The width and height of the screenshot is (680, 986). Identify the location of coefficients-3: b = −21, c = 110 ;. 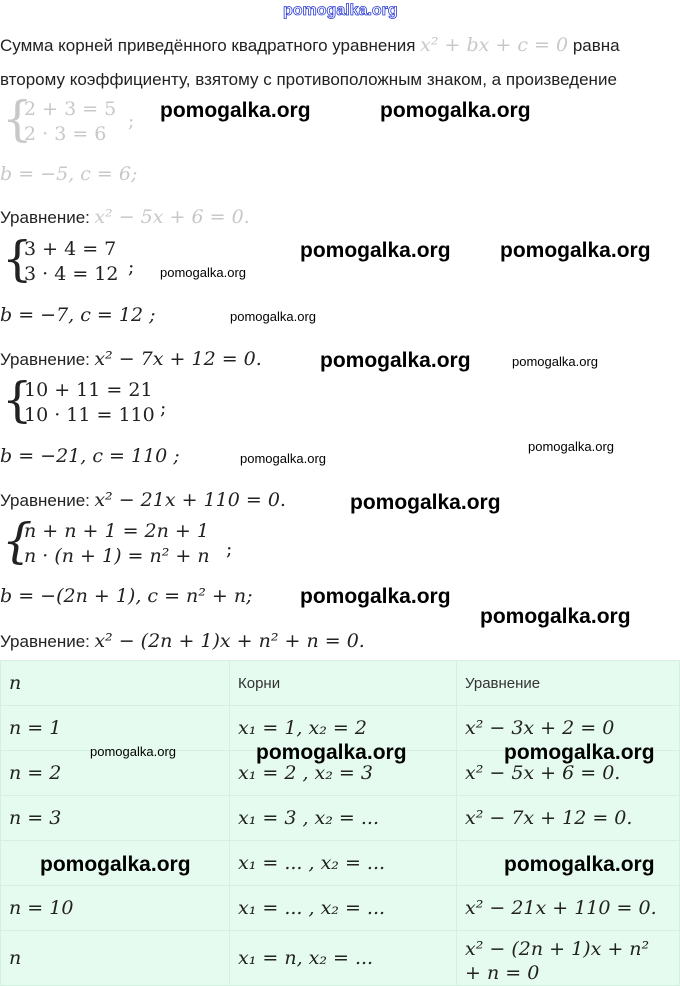
(90, 456).